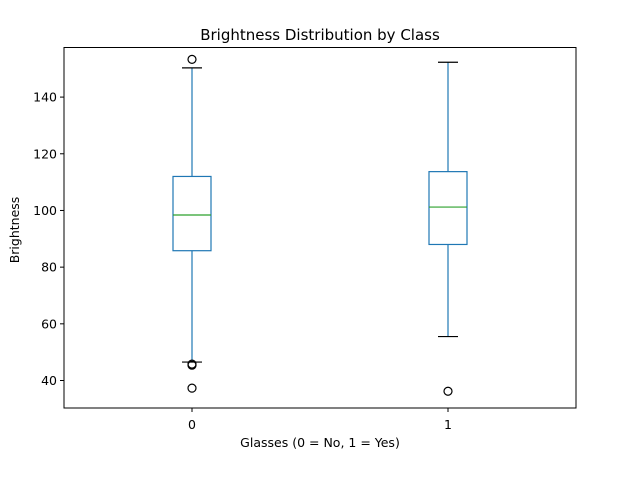 The height and width of the screenshot is (480, 640). What do you see at coordinates (49, 380) in the screenshot?
I see `y-tick-label: 40` at bounding box center [49, 380].